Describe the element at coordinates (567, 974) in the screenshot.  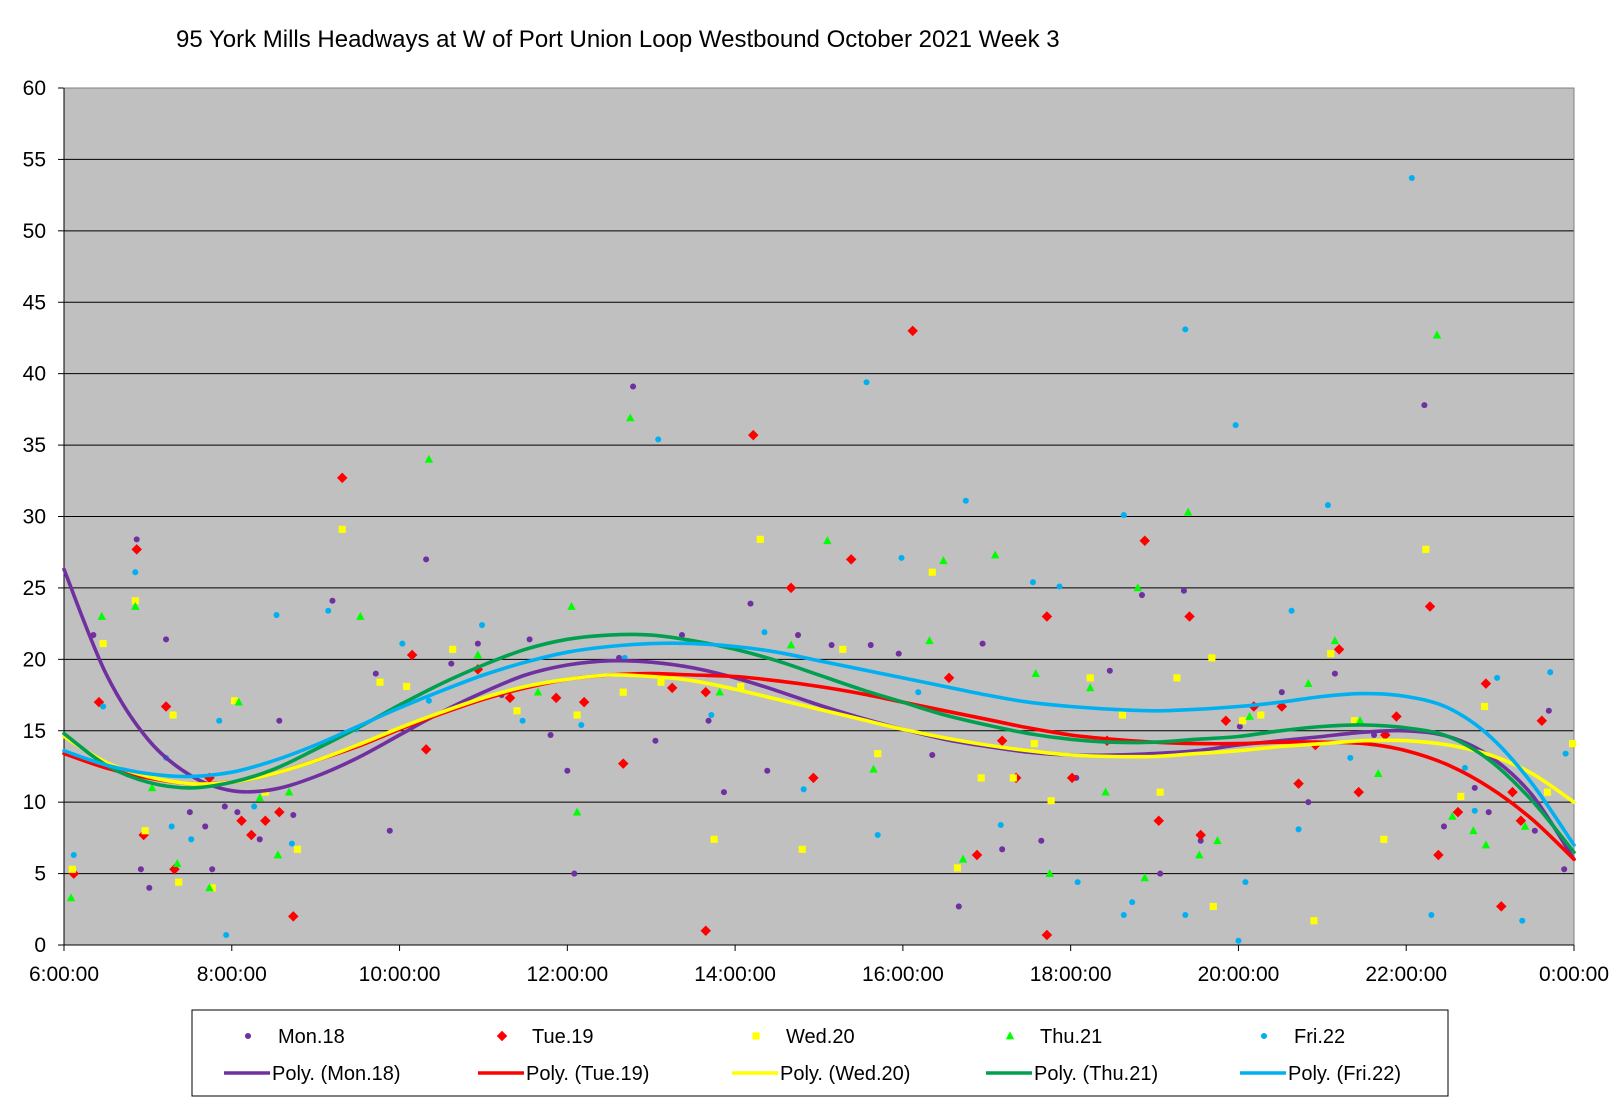
I see `x-tick-label: 12:00:00` at that location.